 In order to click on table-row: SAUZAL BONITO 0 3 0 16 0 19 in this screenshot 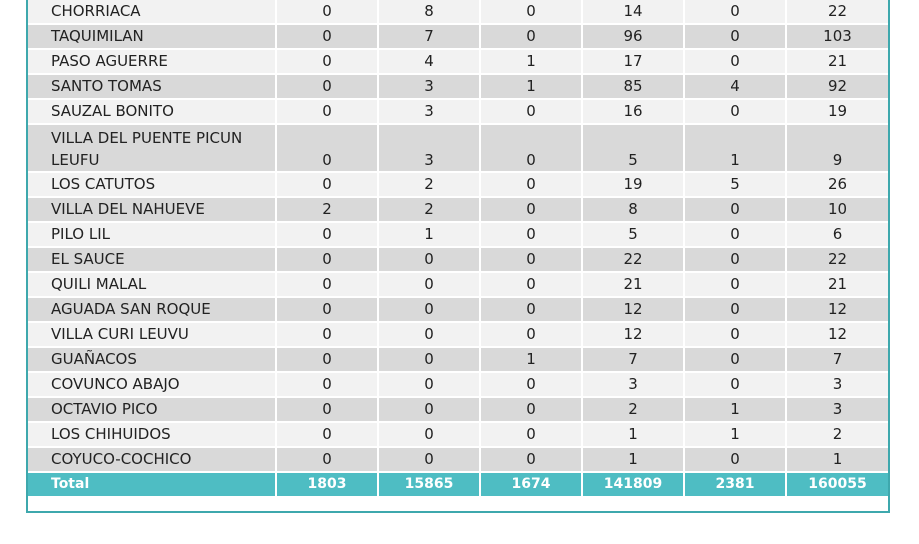, I will do `click(458, 112)`.